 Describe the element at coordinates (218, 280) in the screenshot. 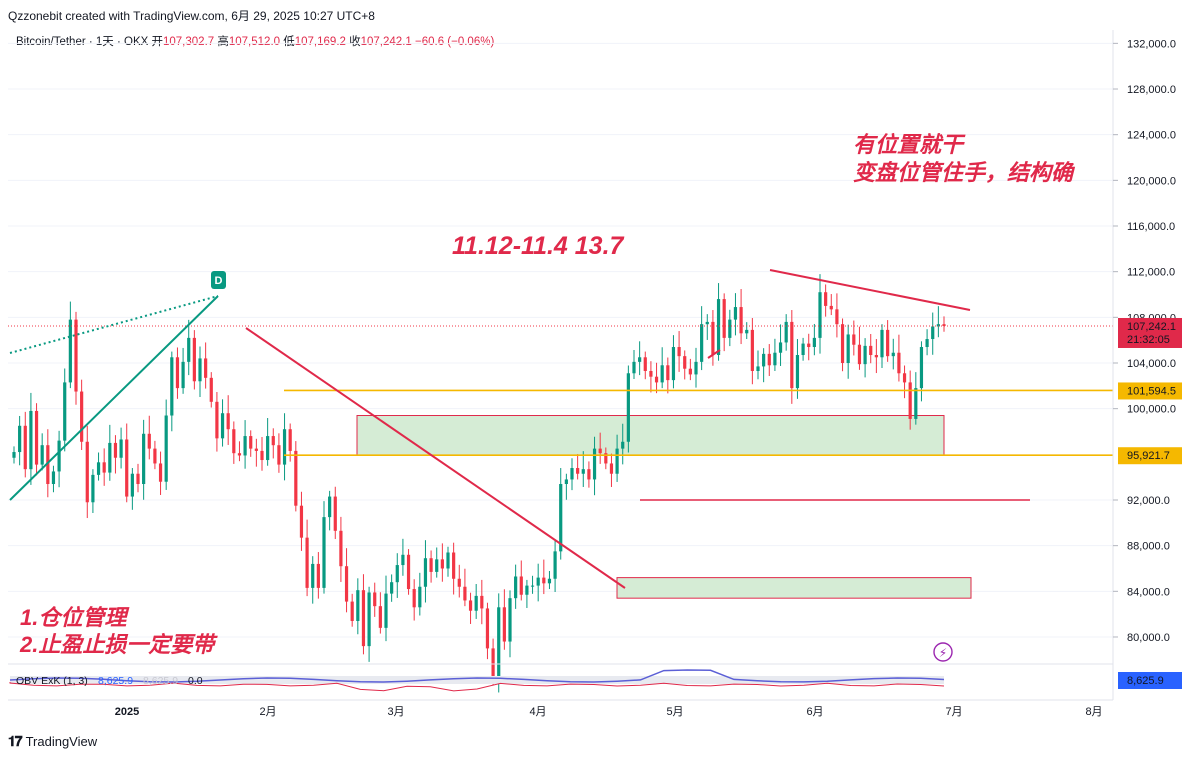

I see `d-marker-badge` at that location.